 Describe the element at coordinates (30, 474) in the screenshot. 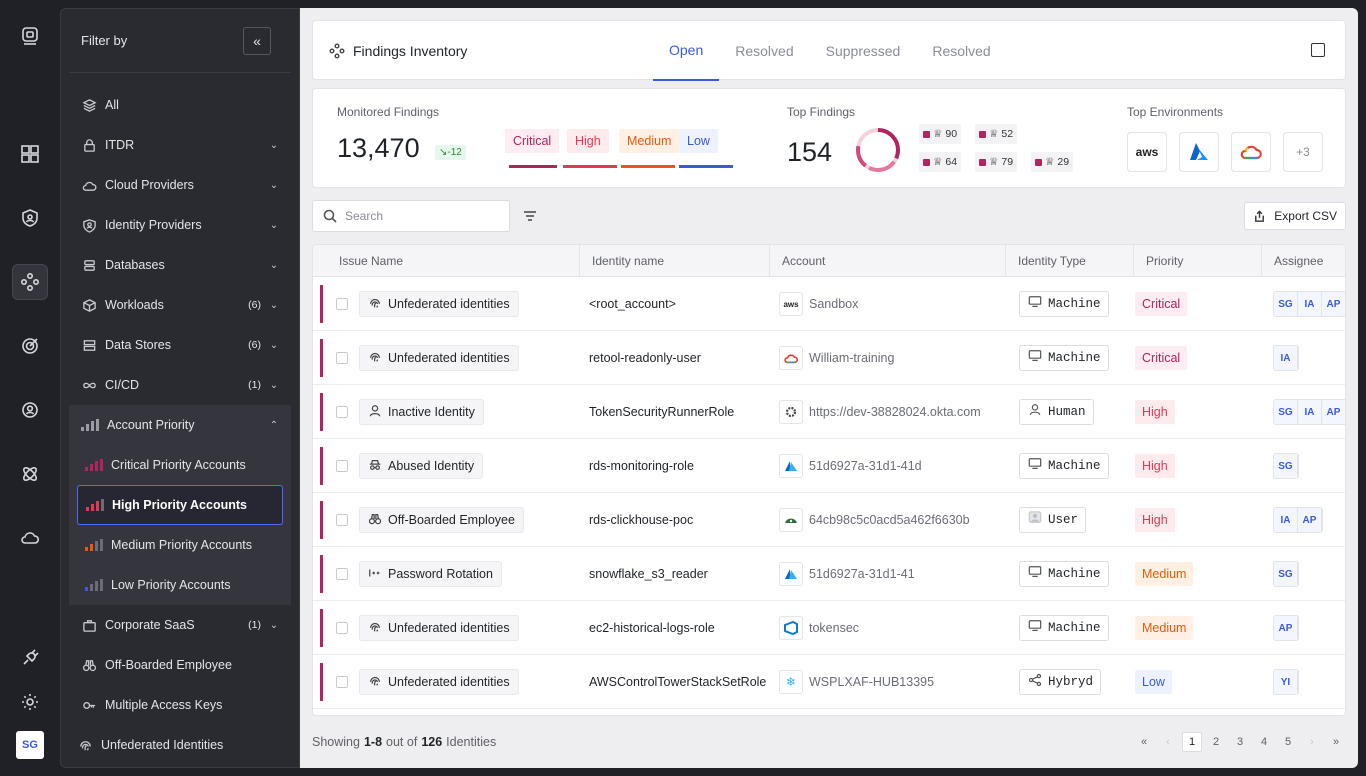

I see `atom-icon` at that location.